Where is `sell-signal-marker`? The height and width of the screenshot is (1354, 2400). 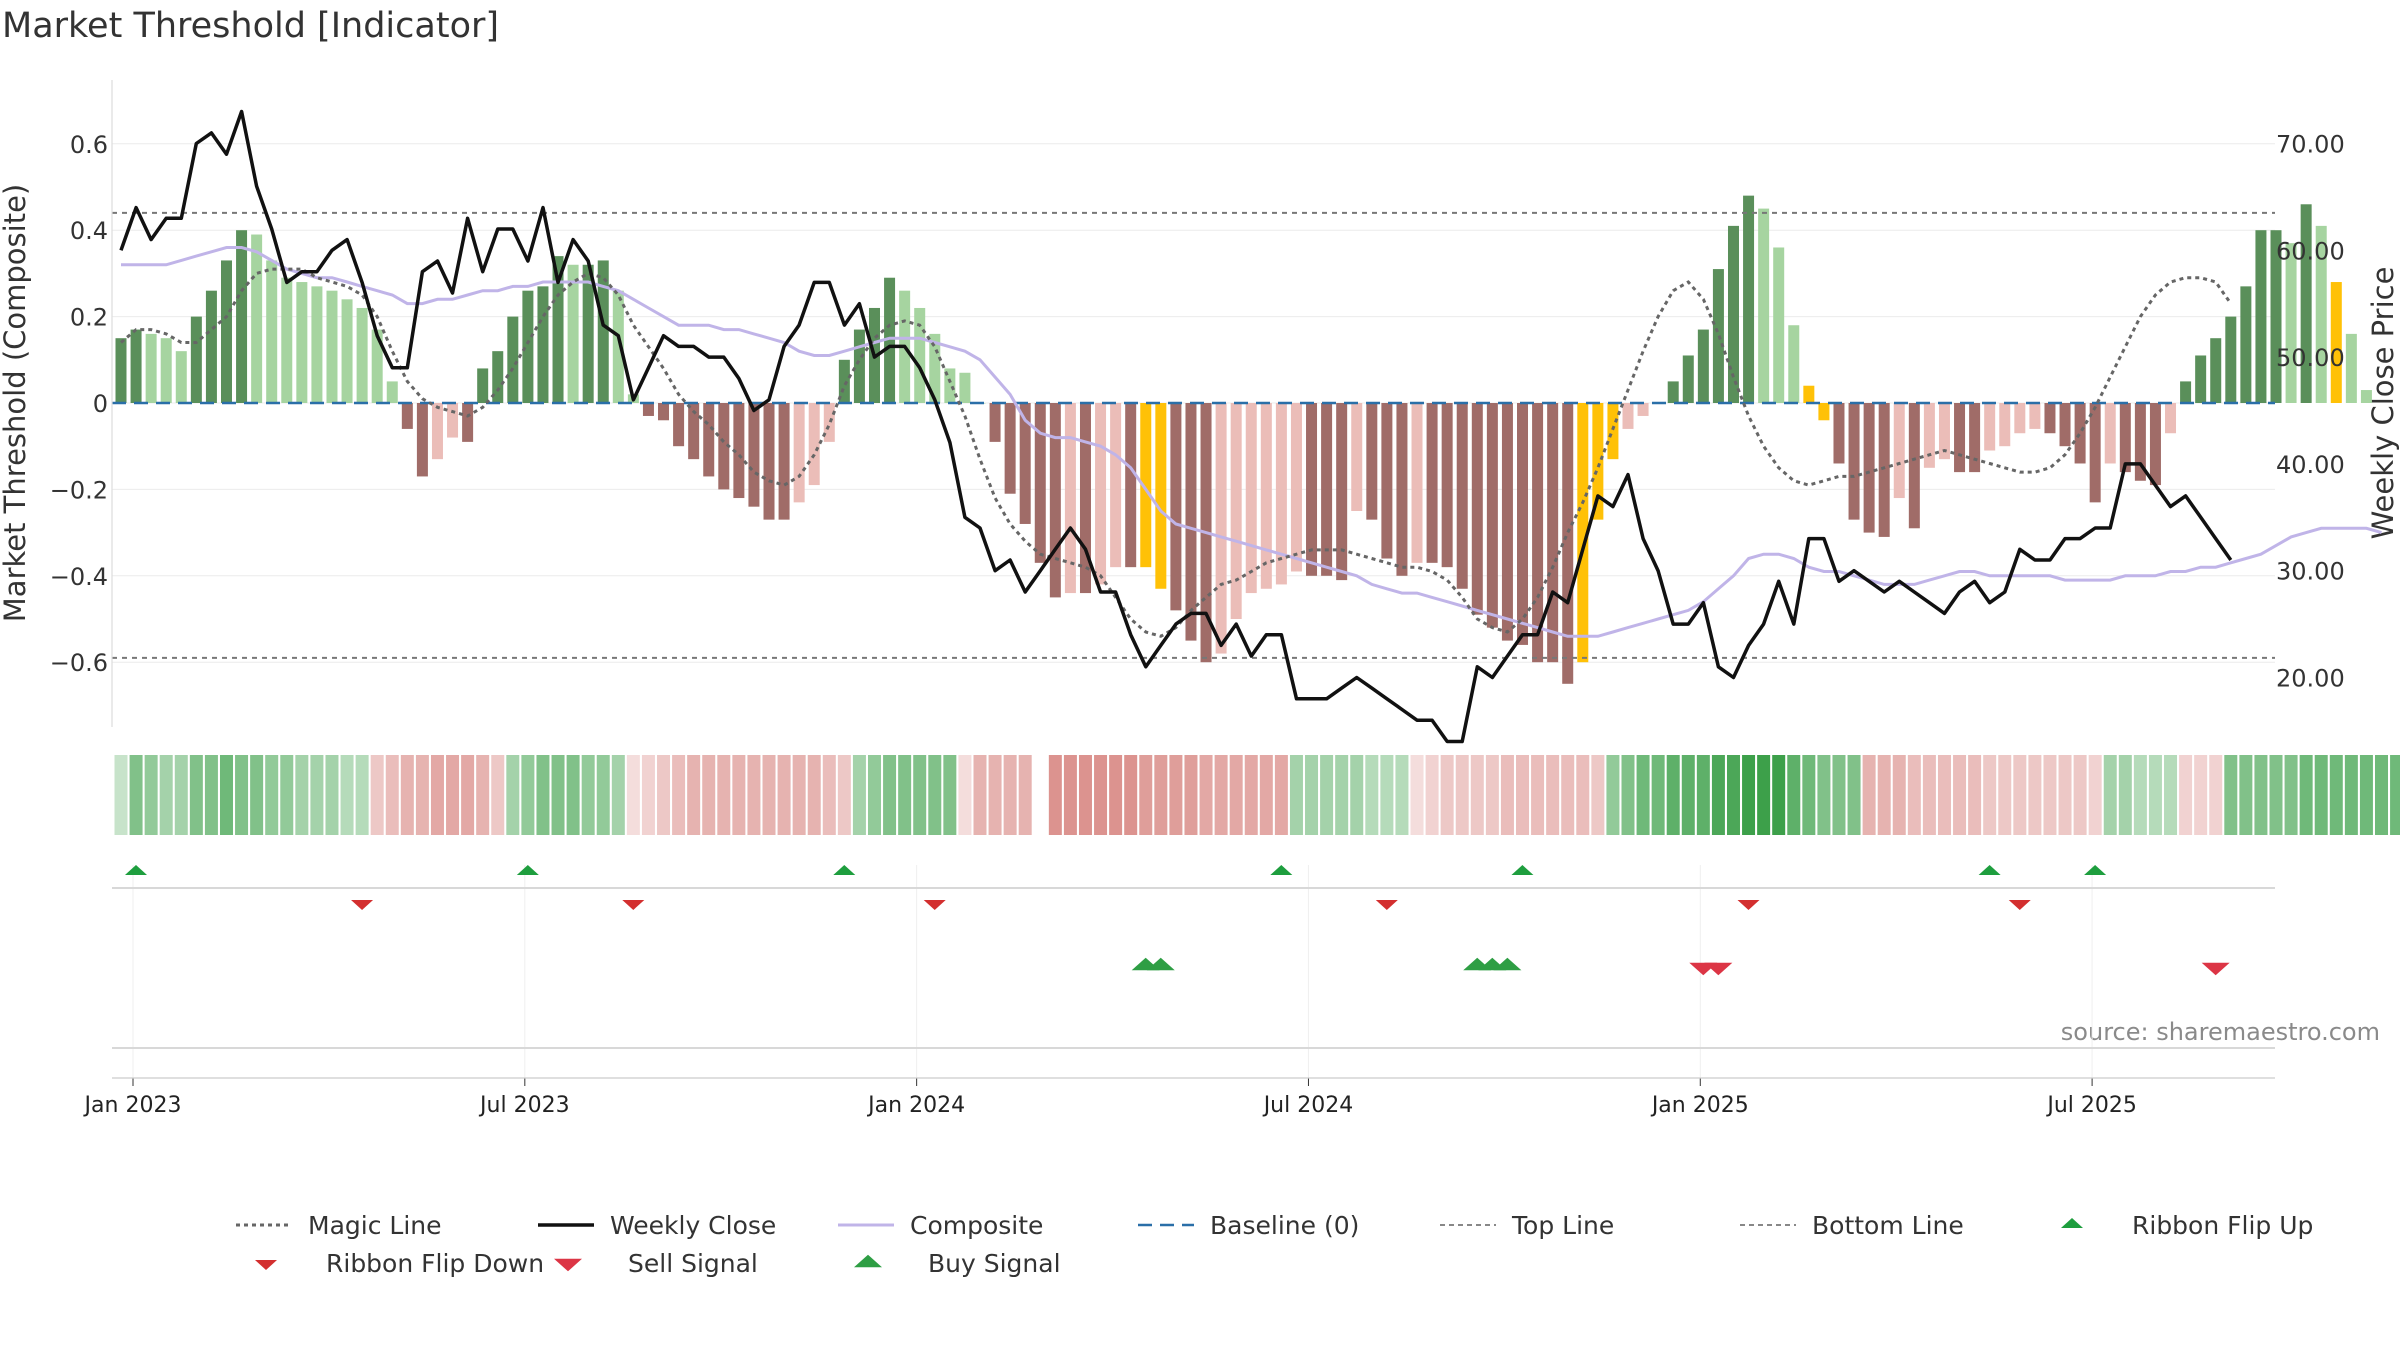 sell-signal-marker is located at coordinates (2216, 969).